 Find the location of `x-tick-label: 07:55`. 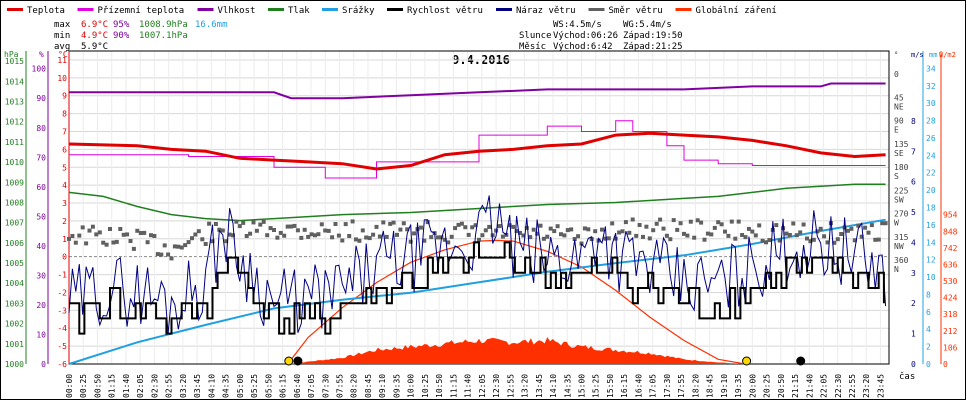

x-tick-label: 07:55 is located at coordinates (339, 386).